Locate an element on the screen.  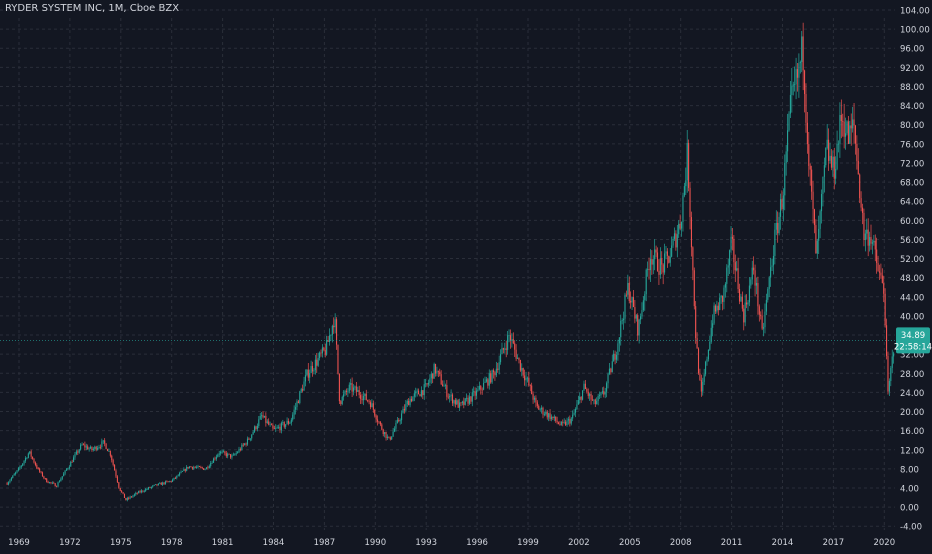
y-tick-label: 8.00 is located at coordinates (909, 470).